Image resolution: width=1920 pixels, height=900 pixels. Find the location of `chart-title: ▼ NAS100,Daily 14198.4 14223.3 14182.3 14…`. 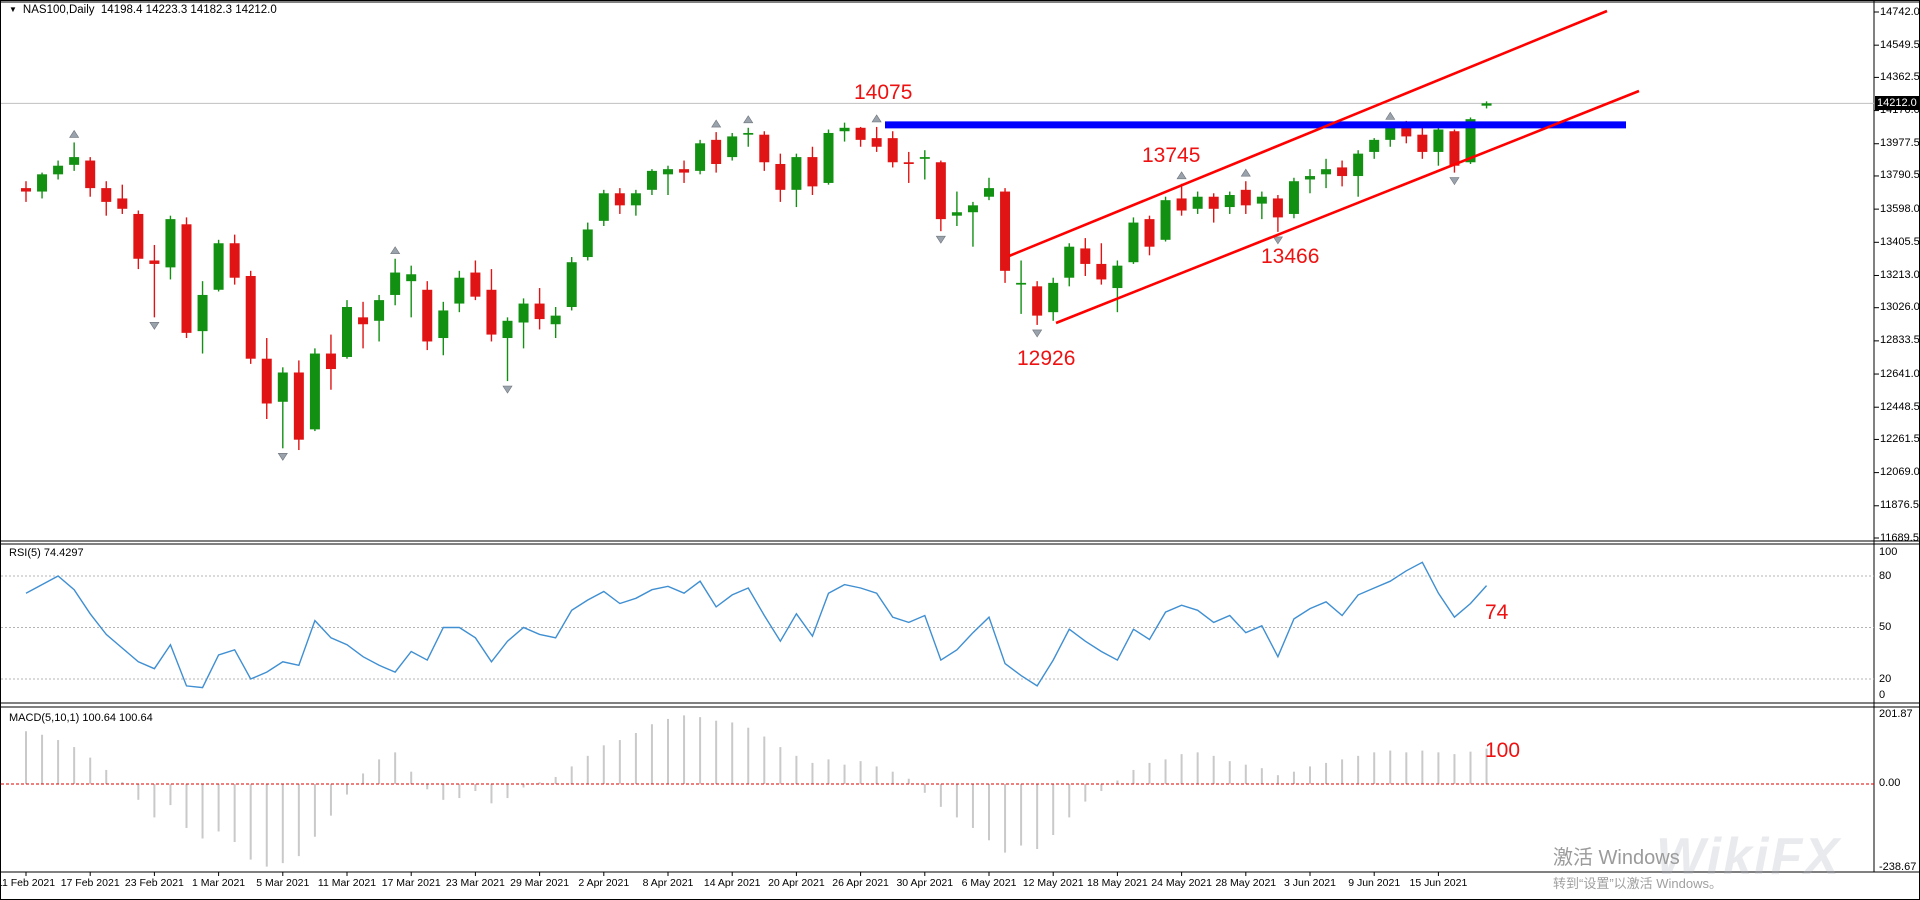

chart-title: ▼ NAS100,Daily 14198.4 14223.3 14182.3 14… is located at coordinates (143, 10).